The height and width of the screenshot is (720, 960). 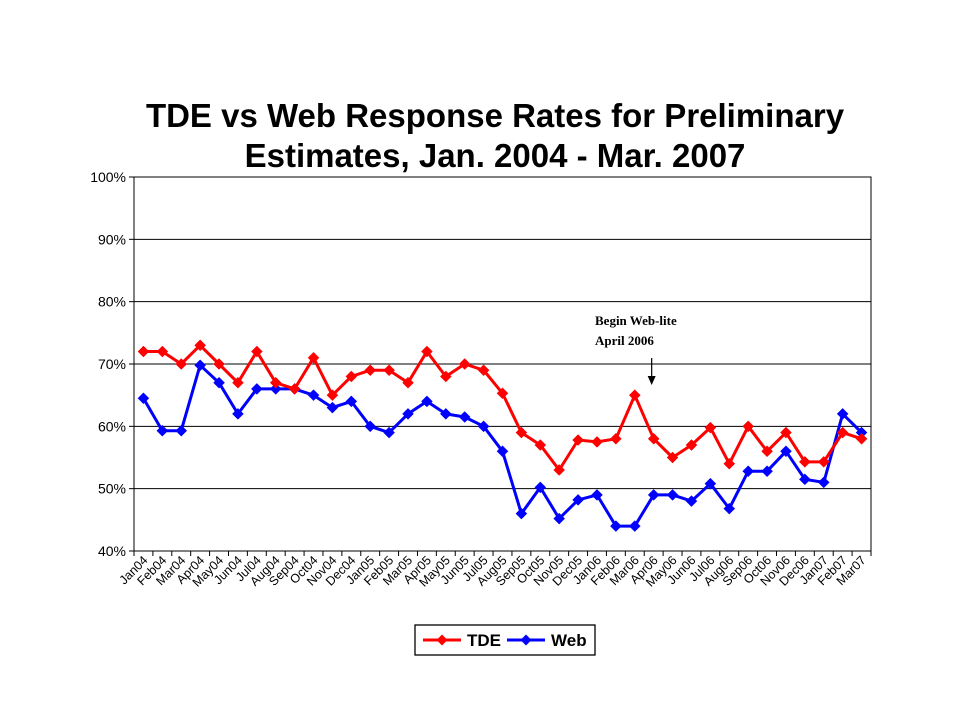 What do you see at coordinates (526, 640) in the screenshot?
I see `legend-marker-web` at bounding box center [526, 640].